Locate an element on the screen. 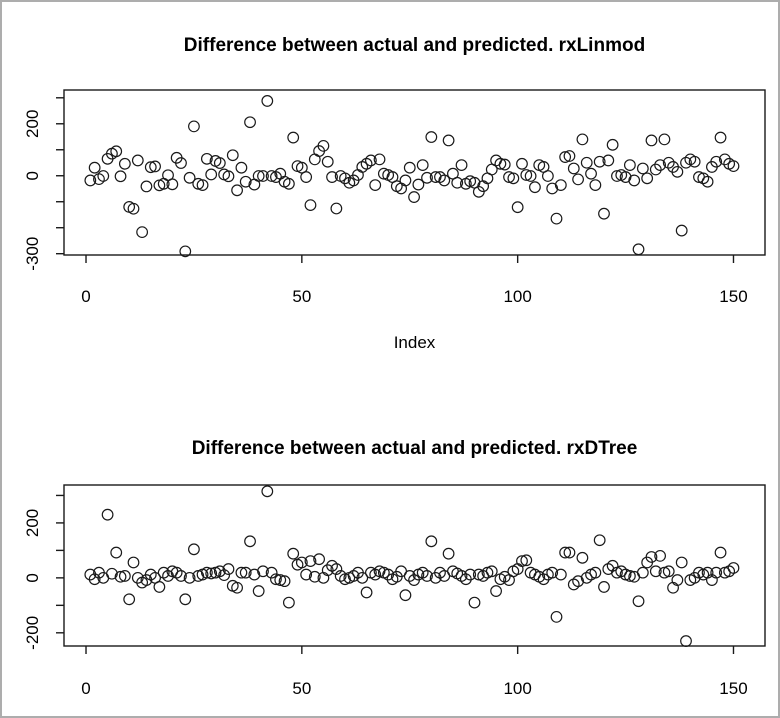 Image resolution: width=780 pixels, height=718 pixels. y-tick-label: -300 is located at coordinates (32, 254).